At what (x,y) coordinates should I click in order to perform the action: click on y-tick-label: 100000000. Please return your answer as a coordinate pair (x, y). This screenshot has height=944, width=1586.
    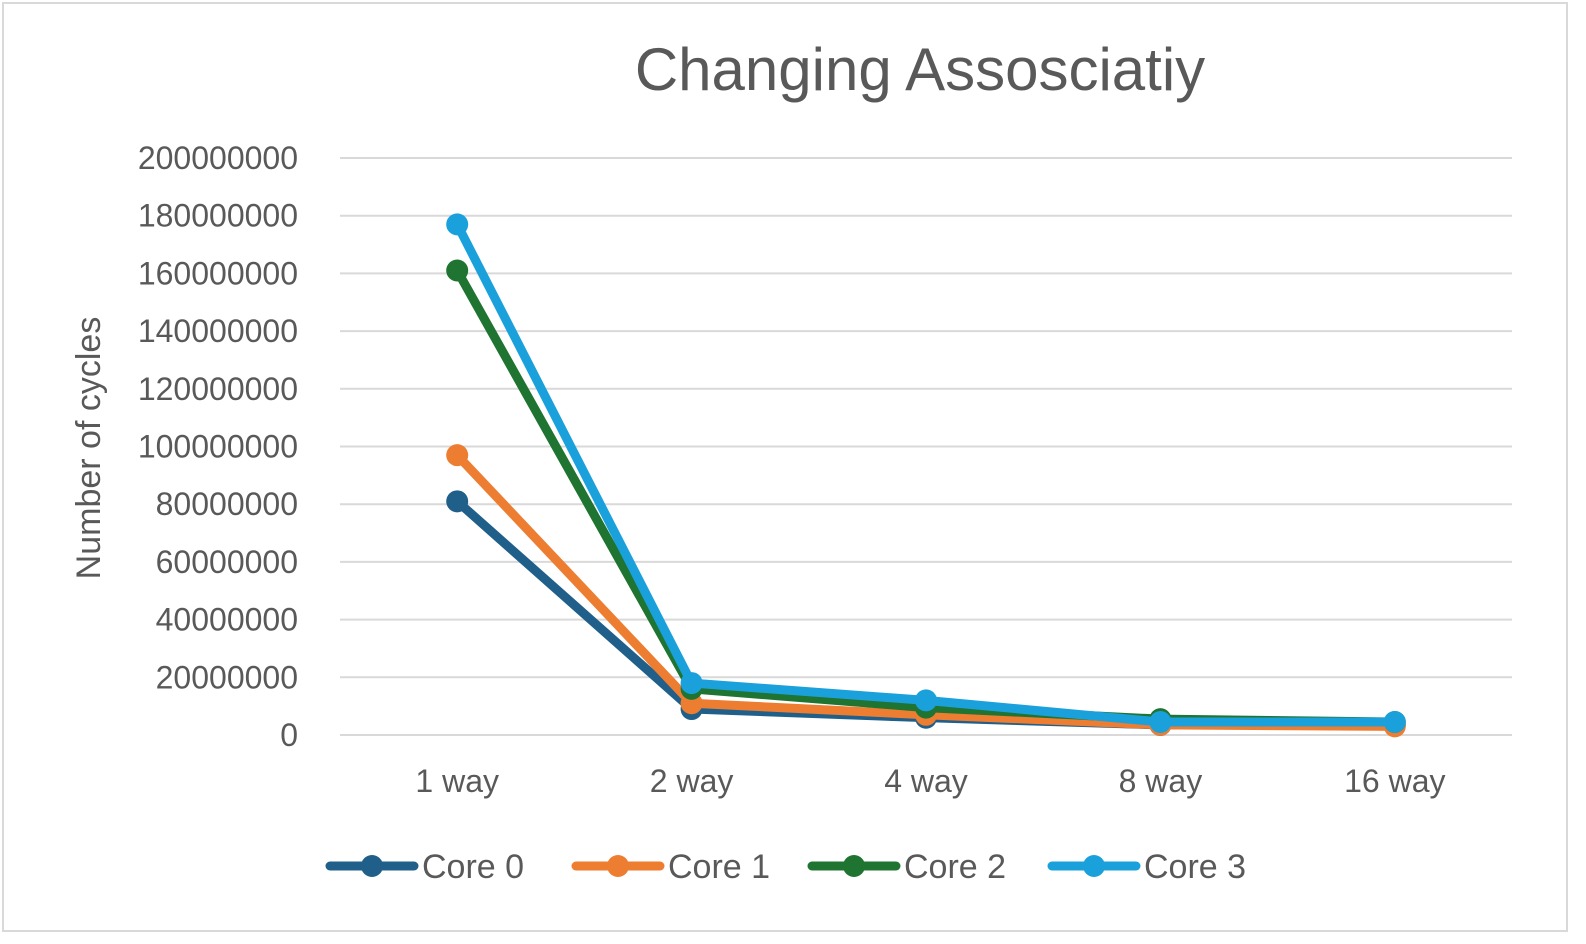
    Looking at the image, I should click on (218, 447).